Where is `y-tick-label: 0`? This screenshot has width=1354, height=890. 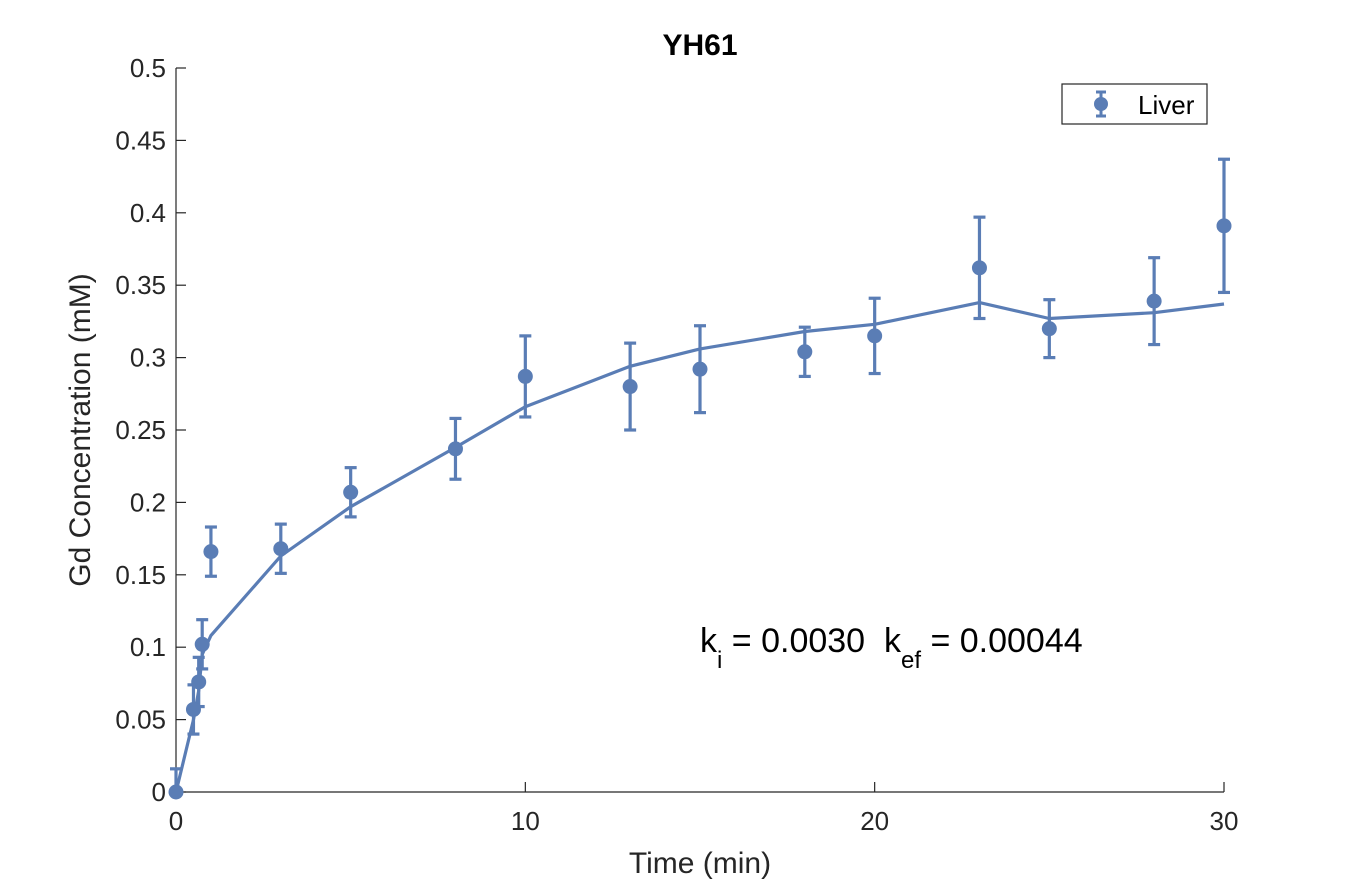
y-tick-label: 0 is located at coordinates (159, 792).